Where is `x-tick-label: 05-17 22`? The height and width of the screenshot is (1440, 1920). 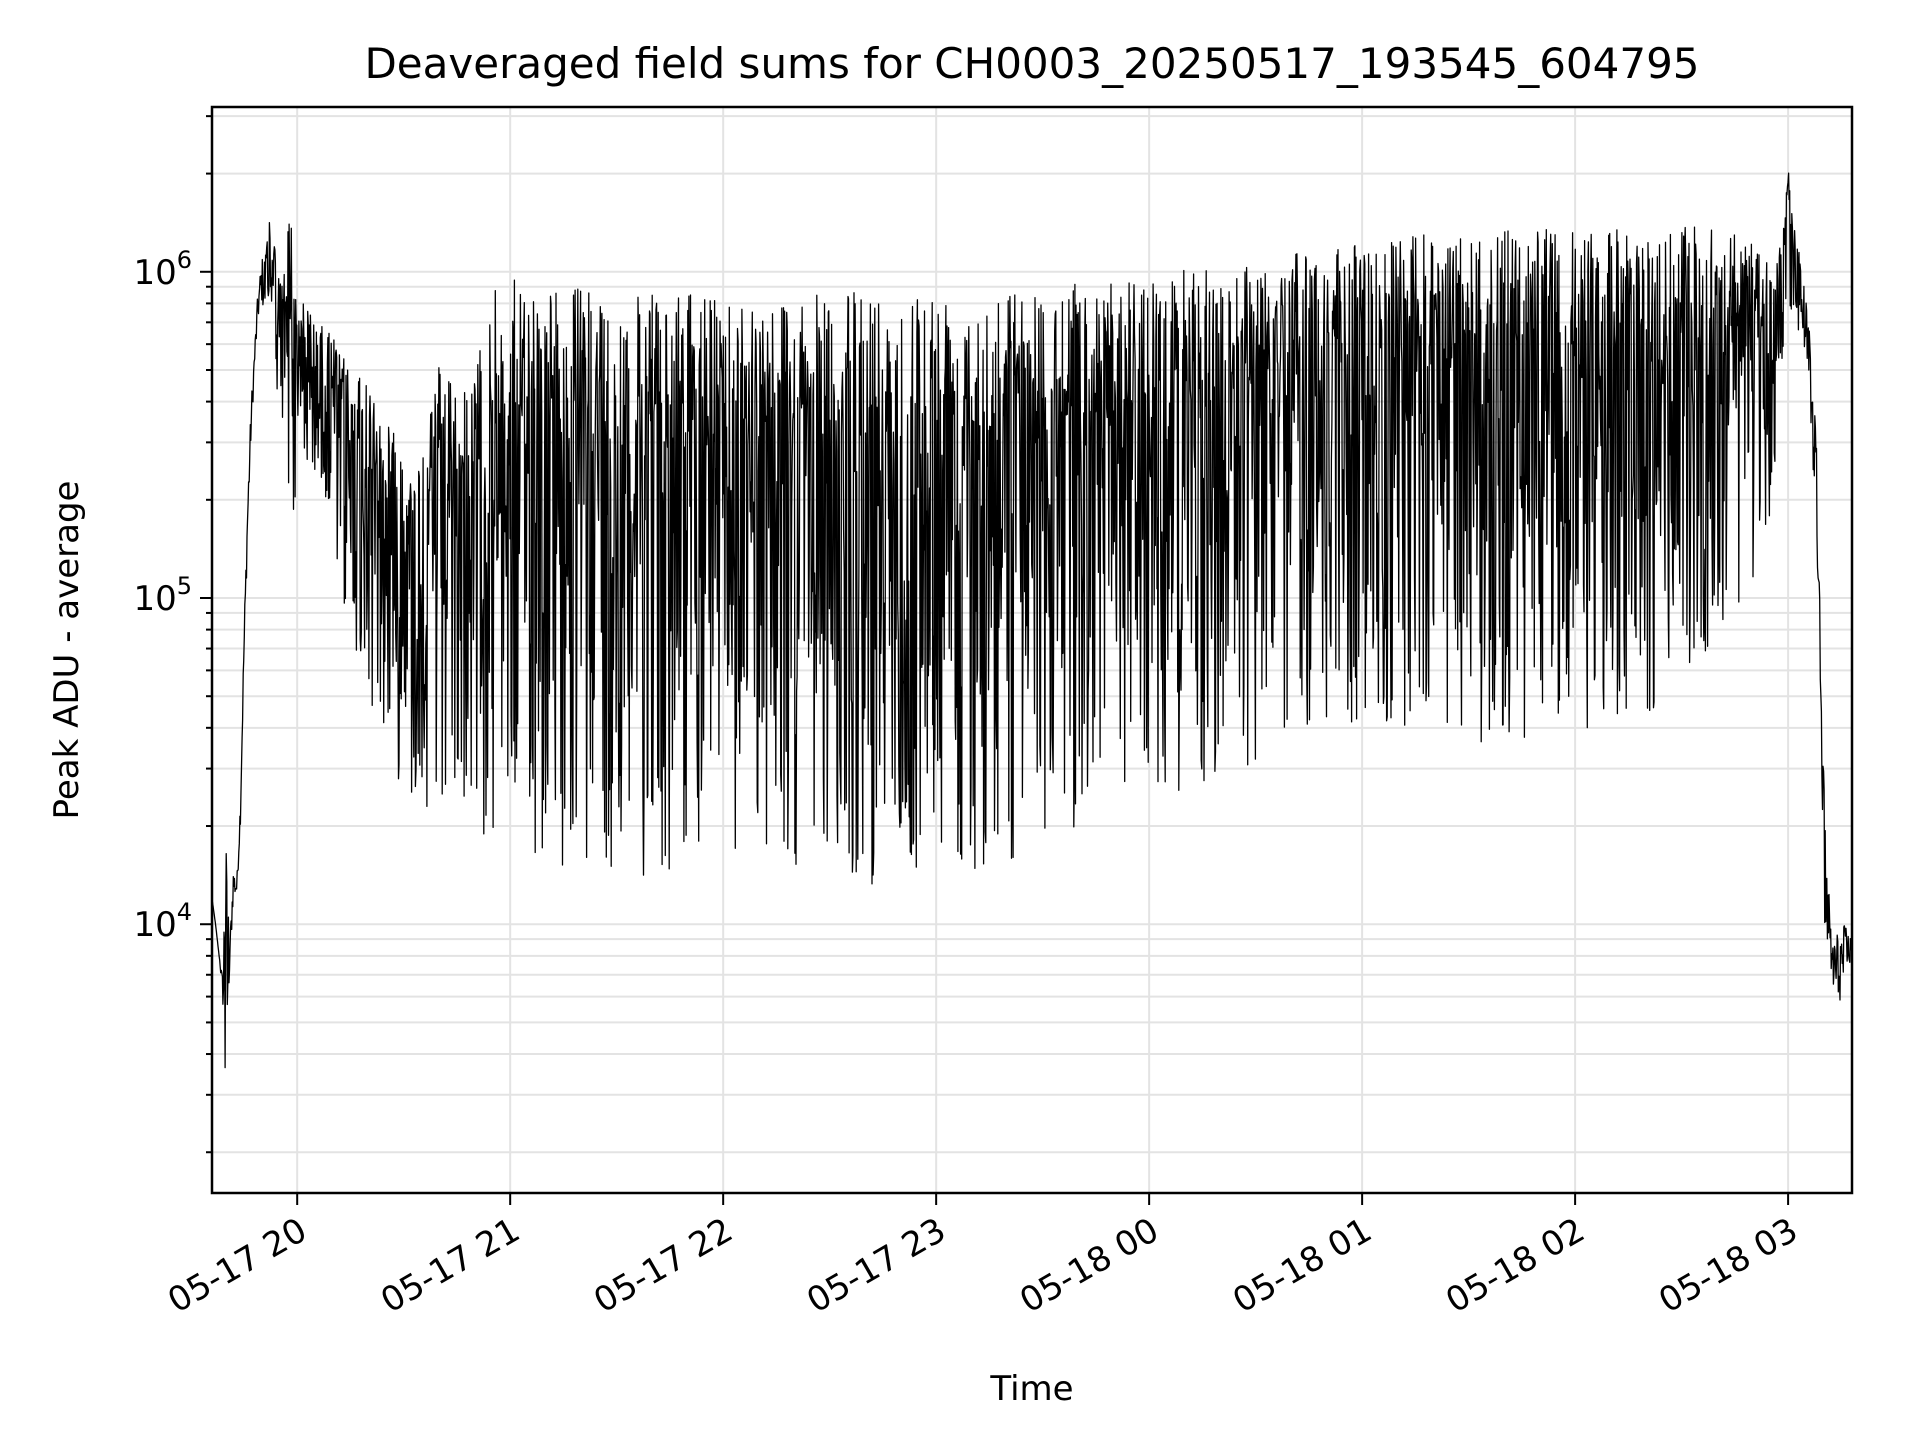 x-tick-label: 05-17 22 is located at coordinates (663, 1265).